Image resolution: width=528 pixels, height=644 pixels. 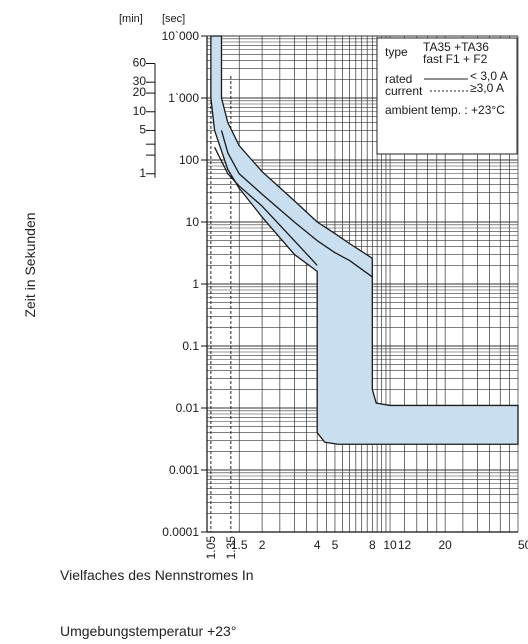 I want to click on y-tick-label: 0.1, so click(x=190, y=346).